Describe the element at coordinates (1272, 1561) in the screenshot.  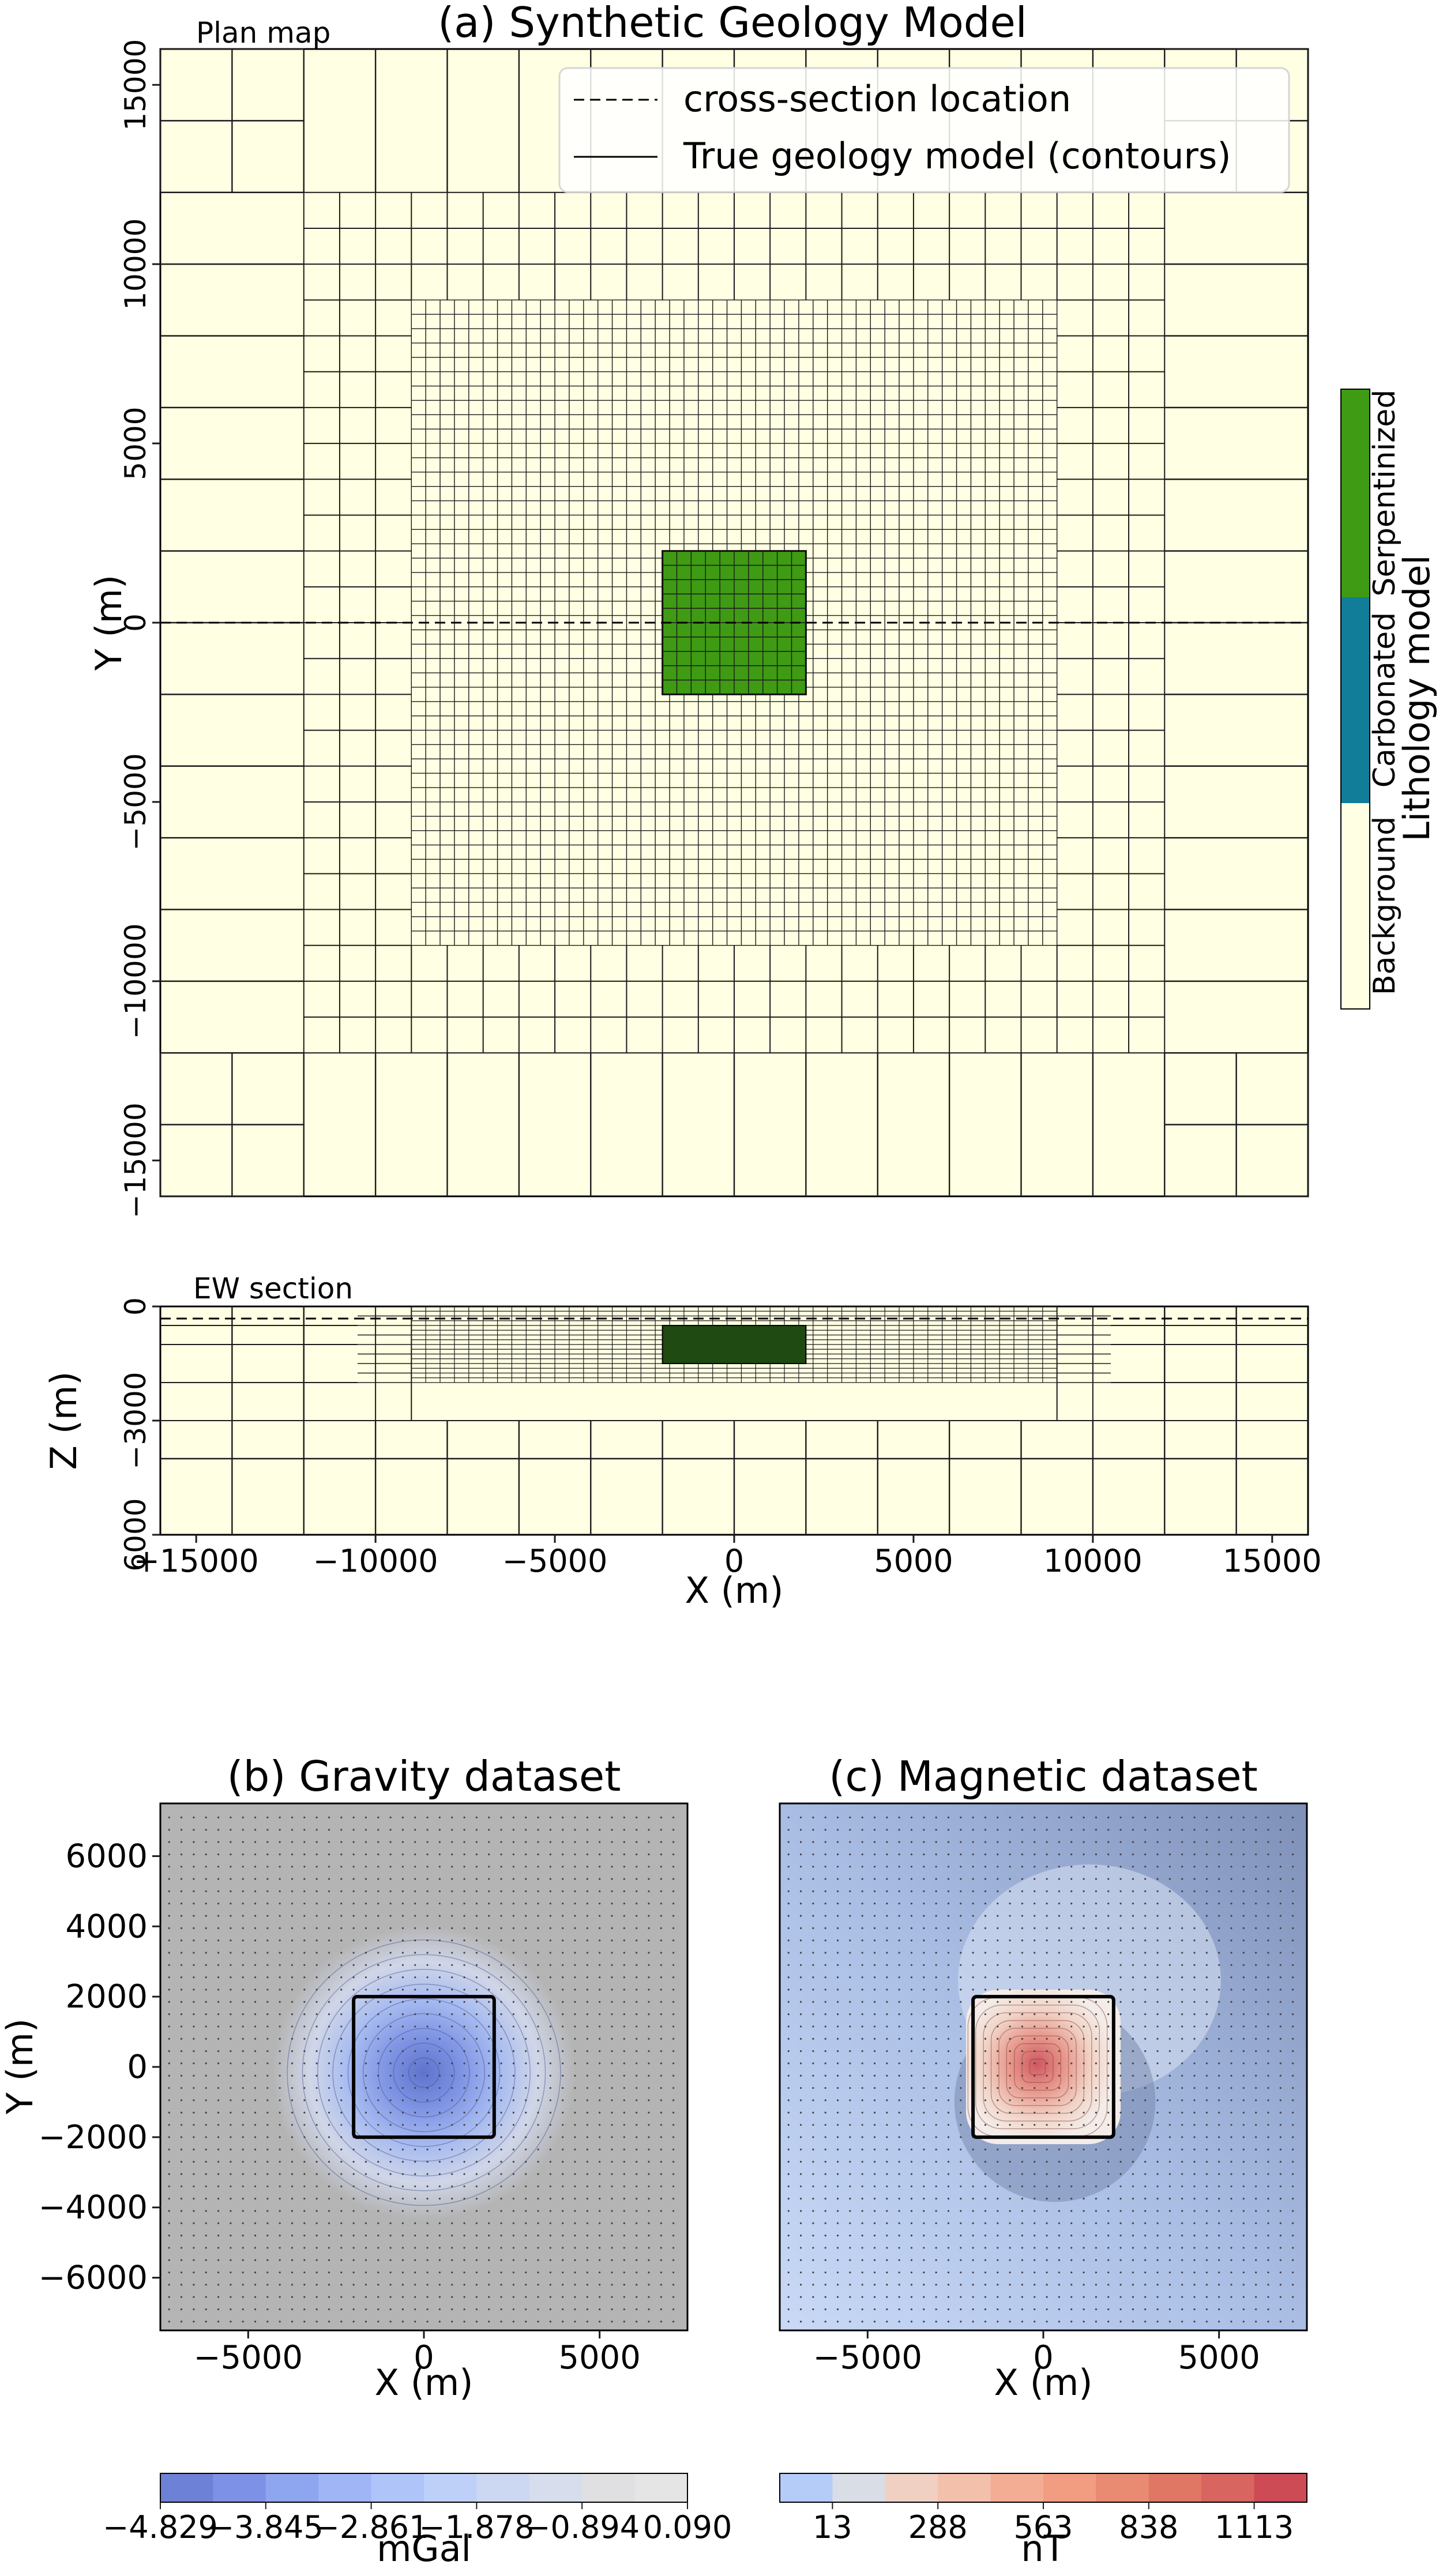
I see `section-x-tick-label: 15000` at that location.